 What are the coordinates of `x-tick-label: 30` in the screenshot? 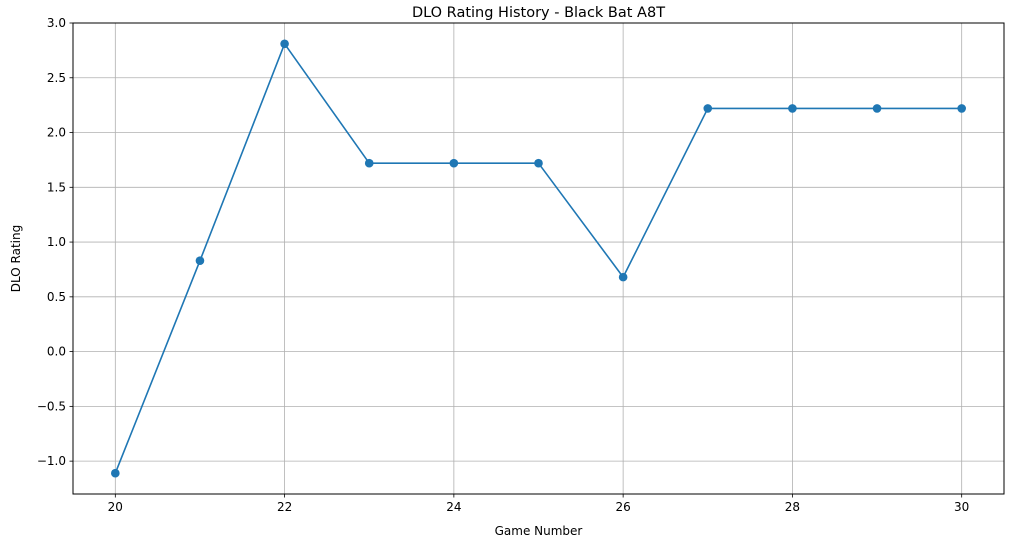 It's located at (961, 507).